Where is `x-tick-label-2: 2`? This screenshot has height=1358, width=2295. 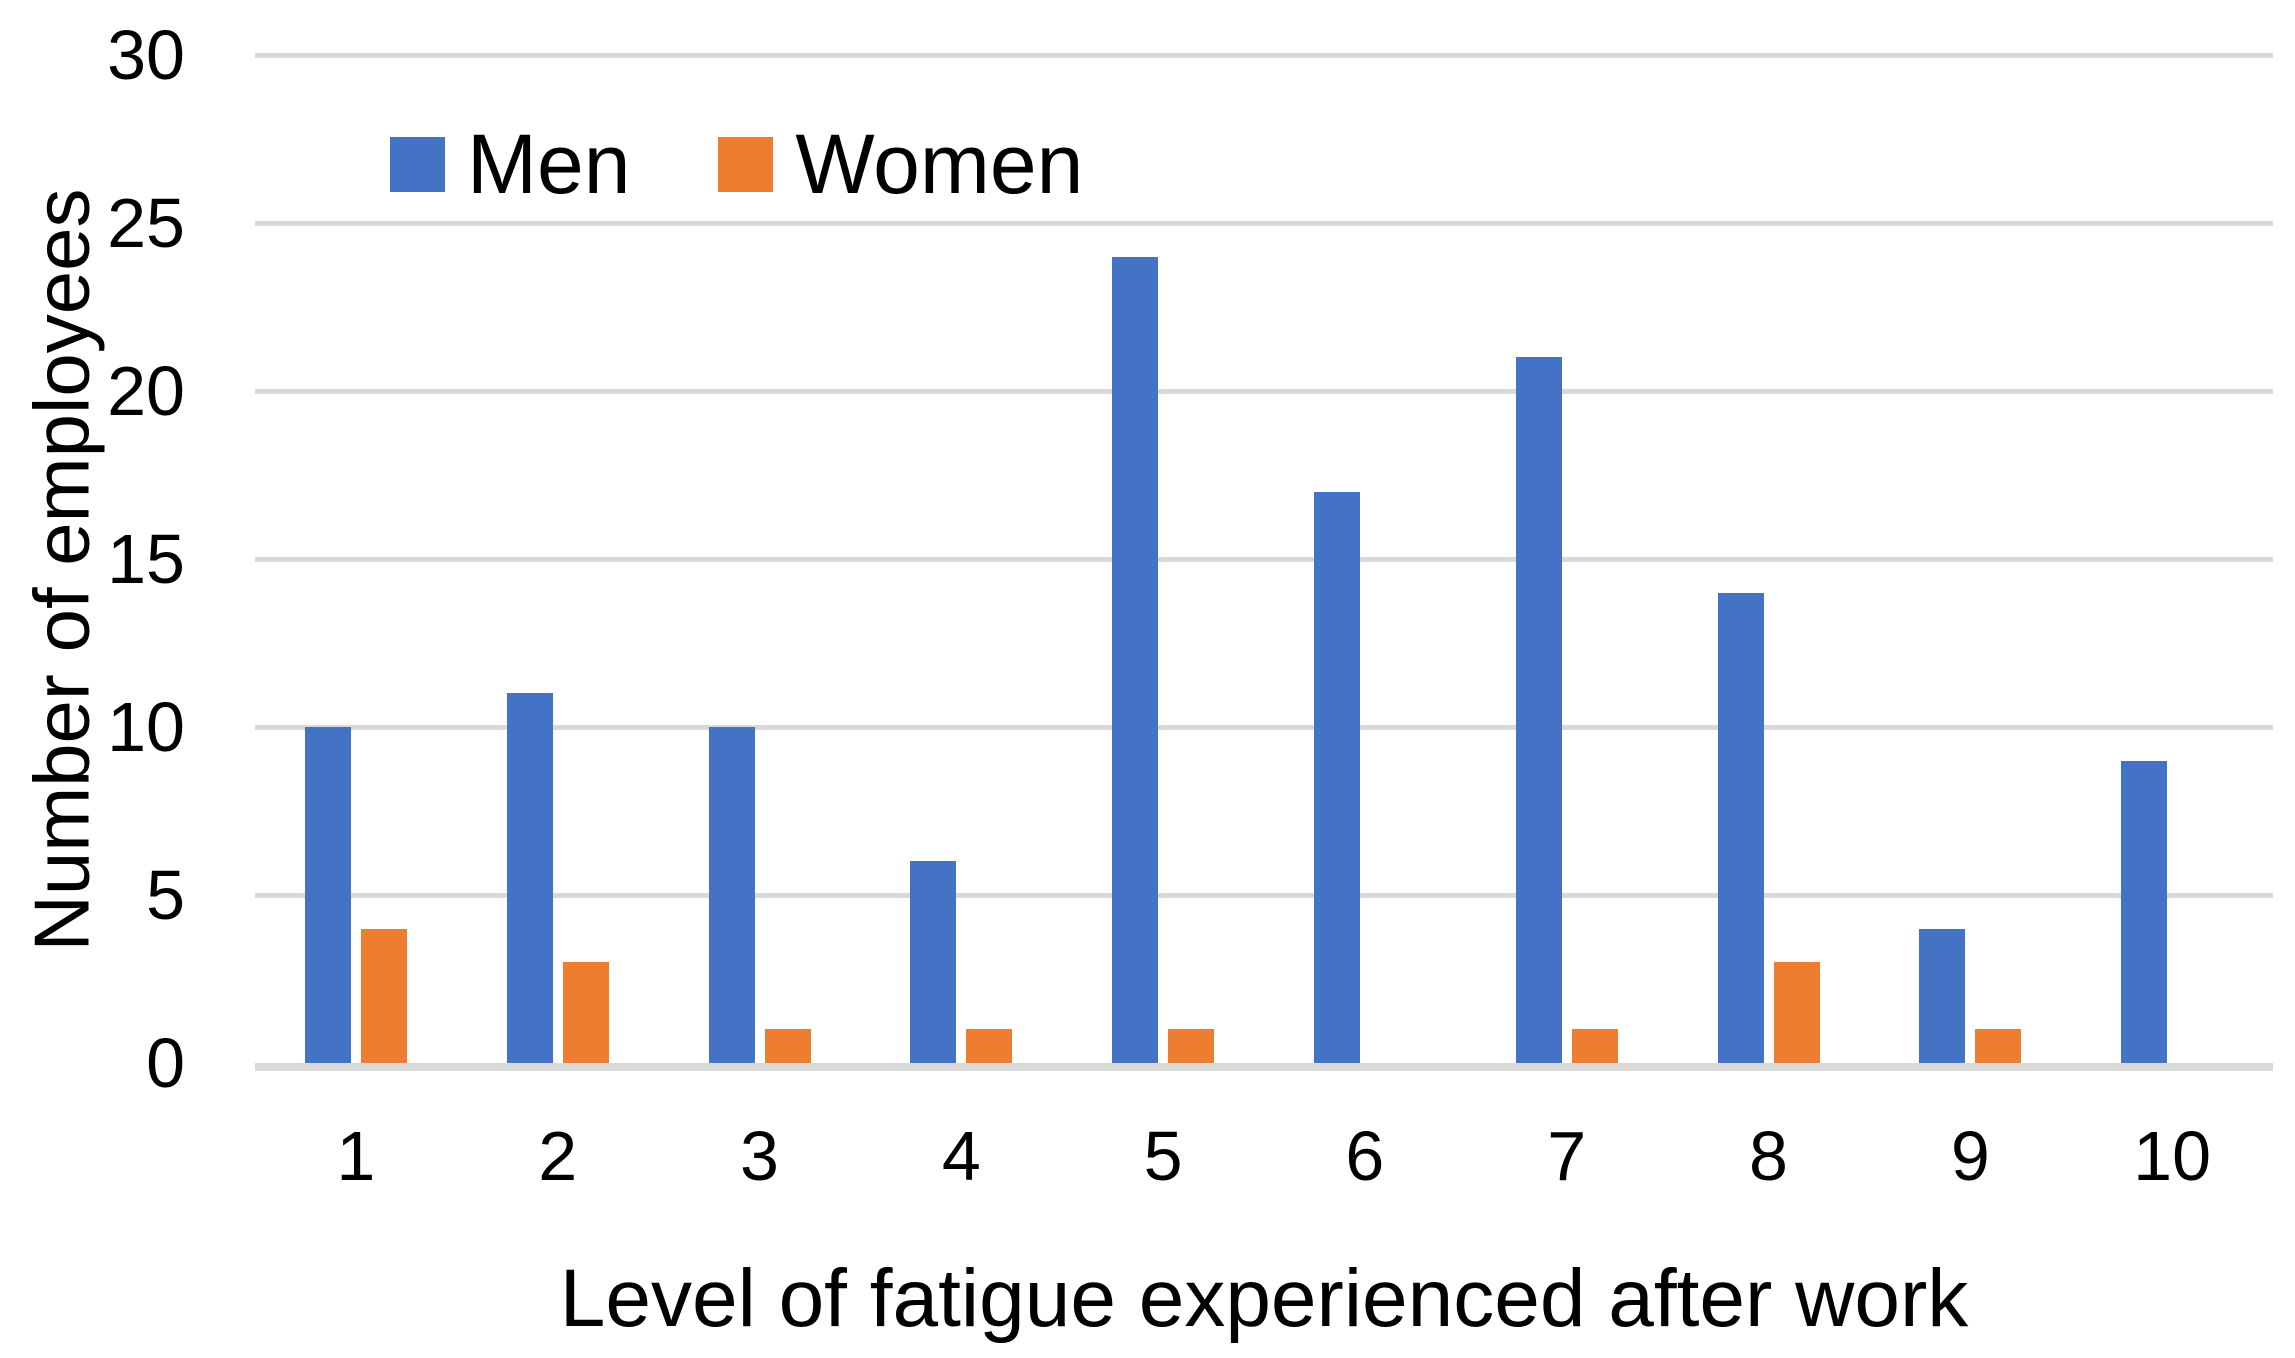 x-tick-label-2: 2 is located at coordinates (558, 1156).